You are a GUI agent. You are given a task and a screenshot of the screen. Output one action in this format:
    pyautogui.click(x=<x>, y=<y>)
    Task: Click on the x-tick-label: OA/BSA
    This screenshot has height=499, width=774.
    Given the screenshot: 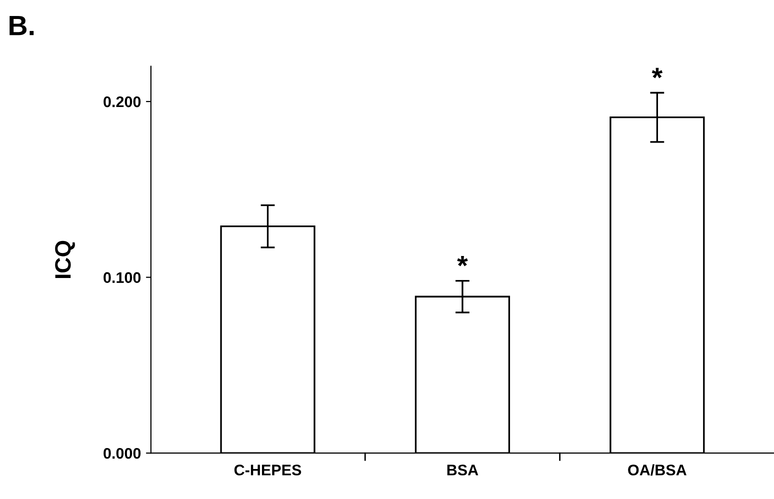 What is the action you would take?
    pyautogui.click(x=657, y=470)
    